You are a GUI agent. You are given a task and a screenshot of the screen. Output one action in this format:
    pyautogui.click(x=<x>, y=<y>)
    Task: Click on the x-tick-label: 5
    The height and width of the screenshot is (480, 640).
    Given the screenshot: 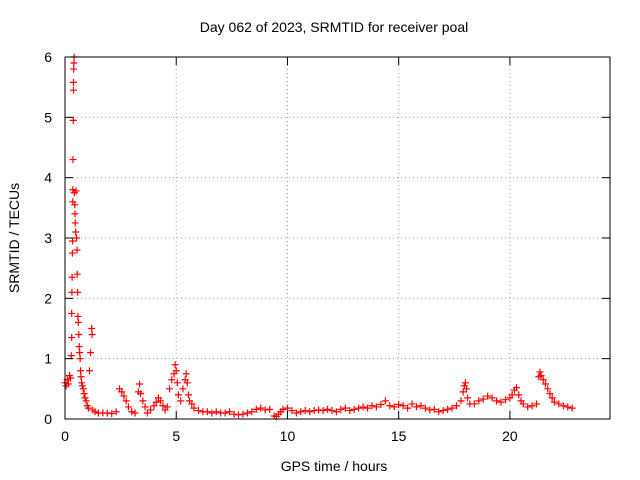 What is the action you would take?
    pyautogui.click(x=176, y=436)
    